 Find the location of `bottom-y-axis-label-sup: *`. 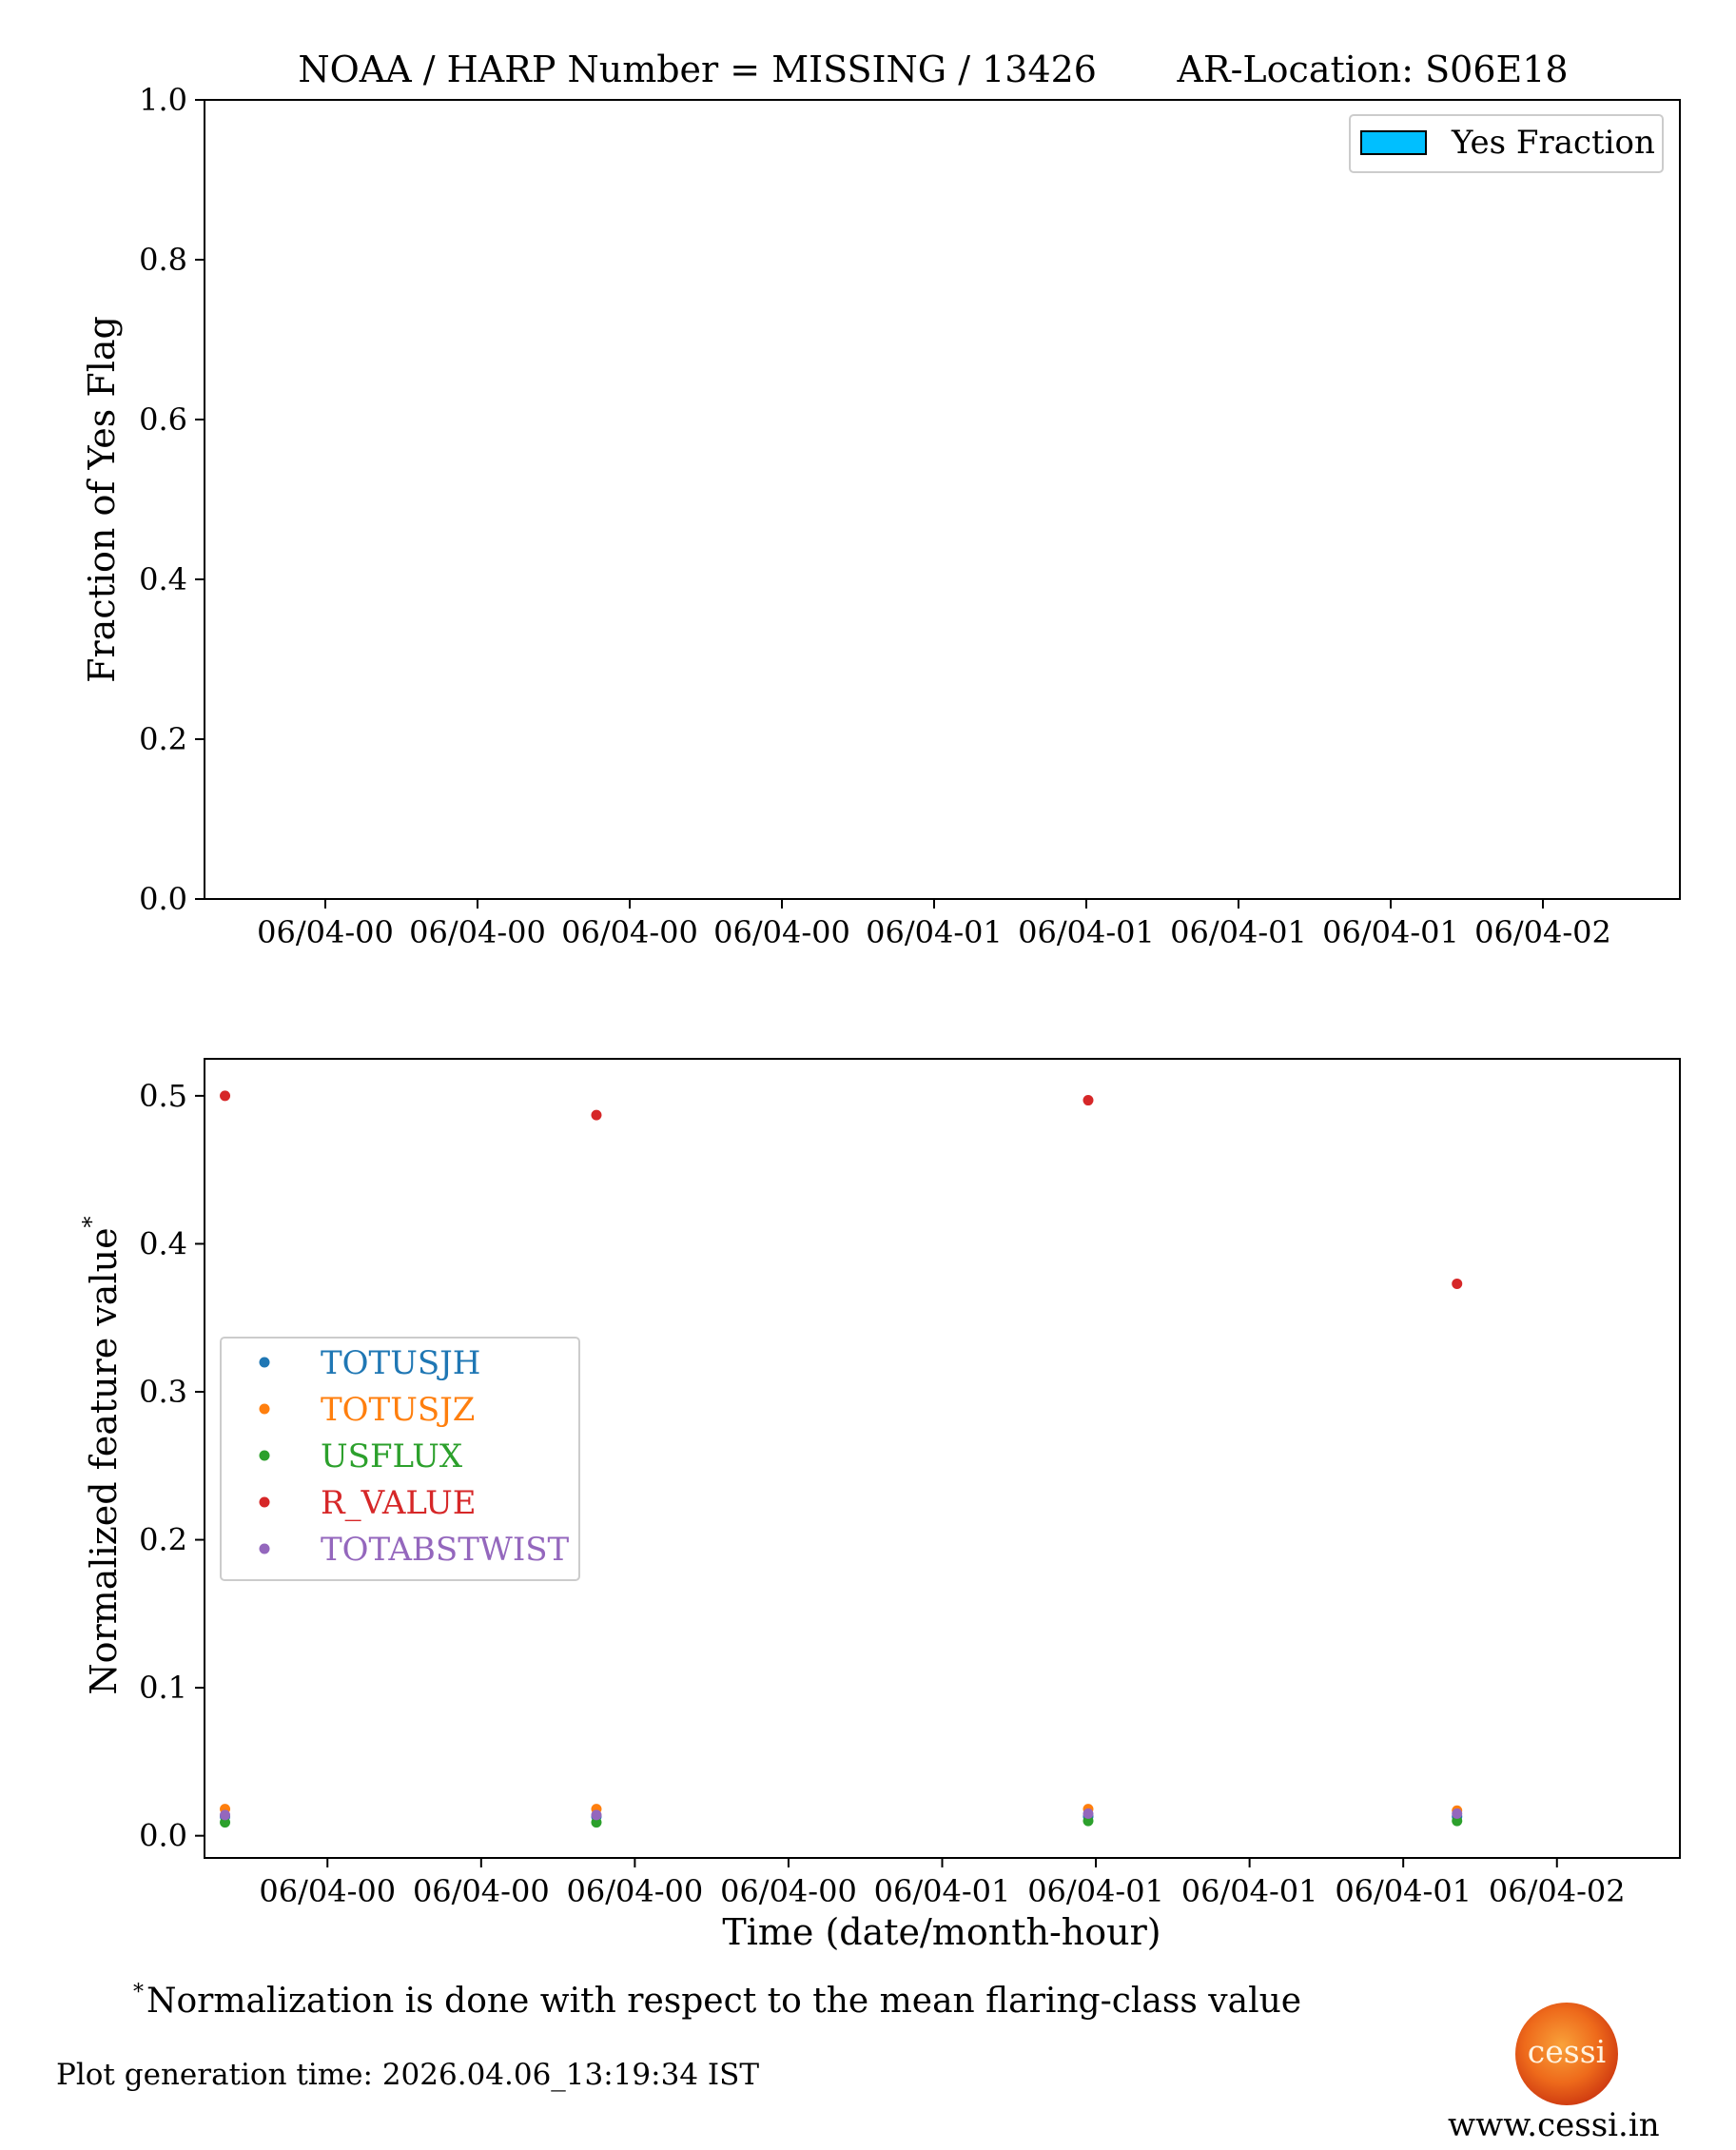

bottom-y-axis-label-sup: * is located at coordinates (92, 1221).